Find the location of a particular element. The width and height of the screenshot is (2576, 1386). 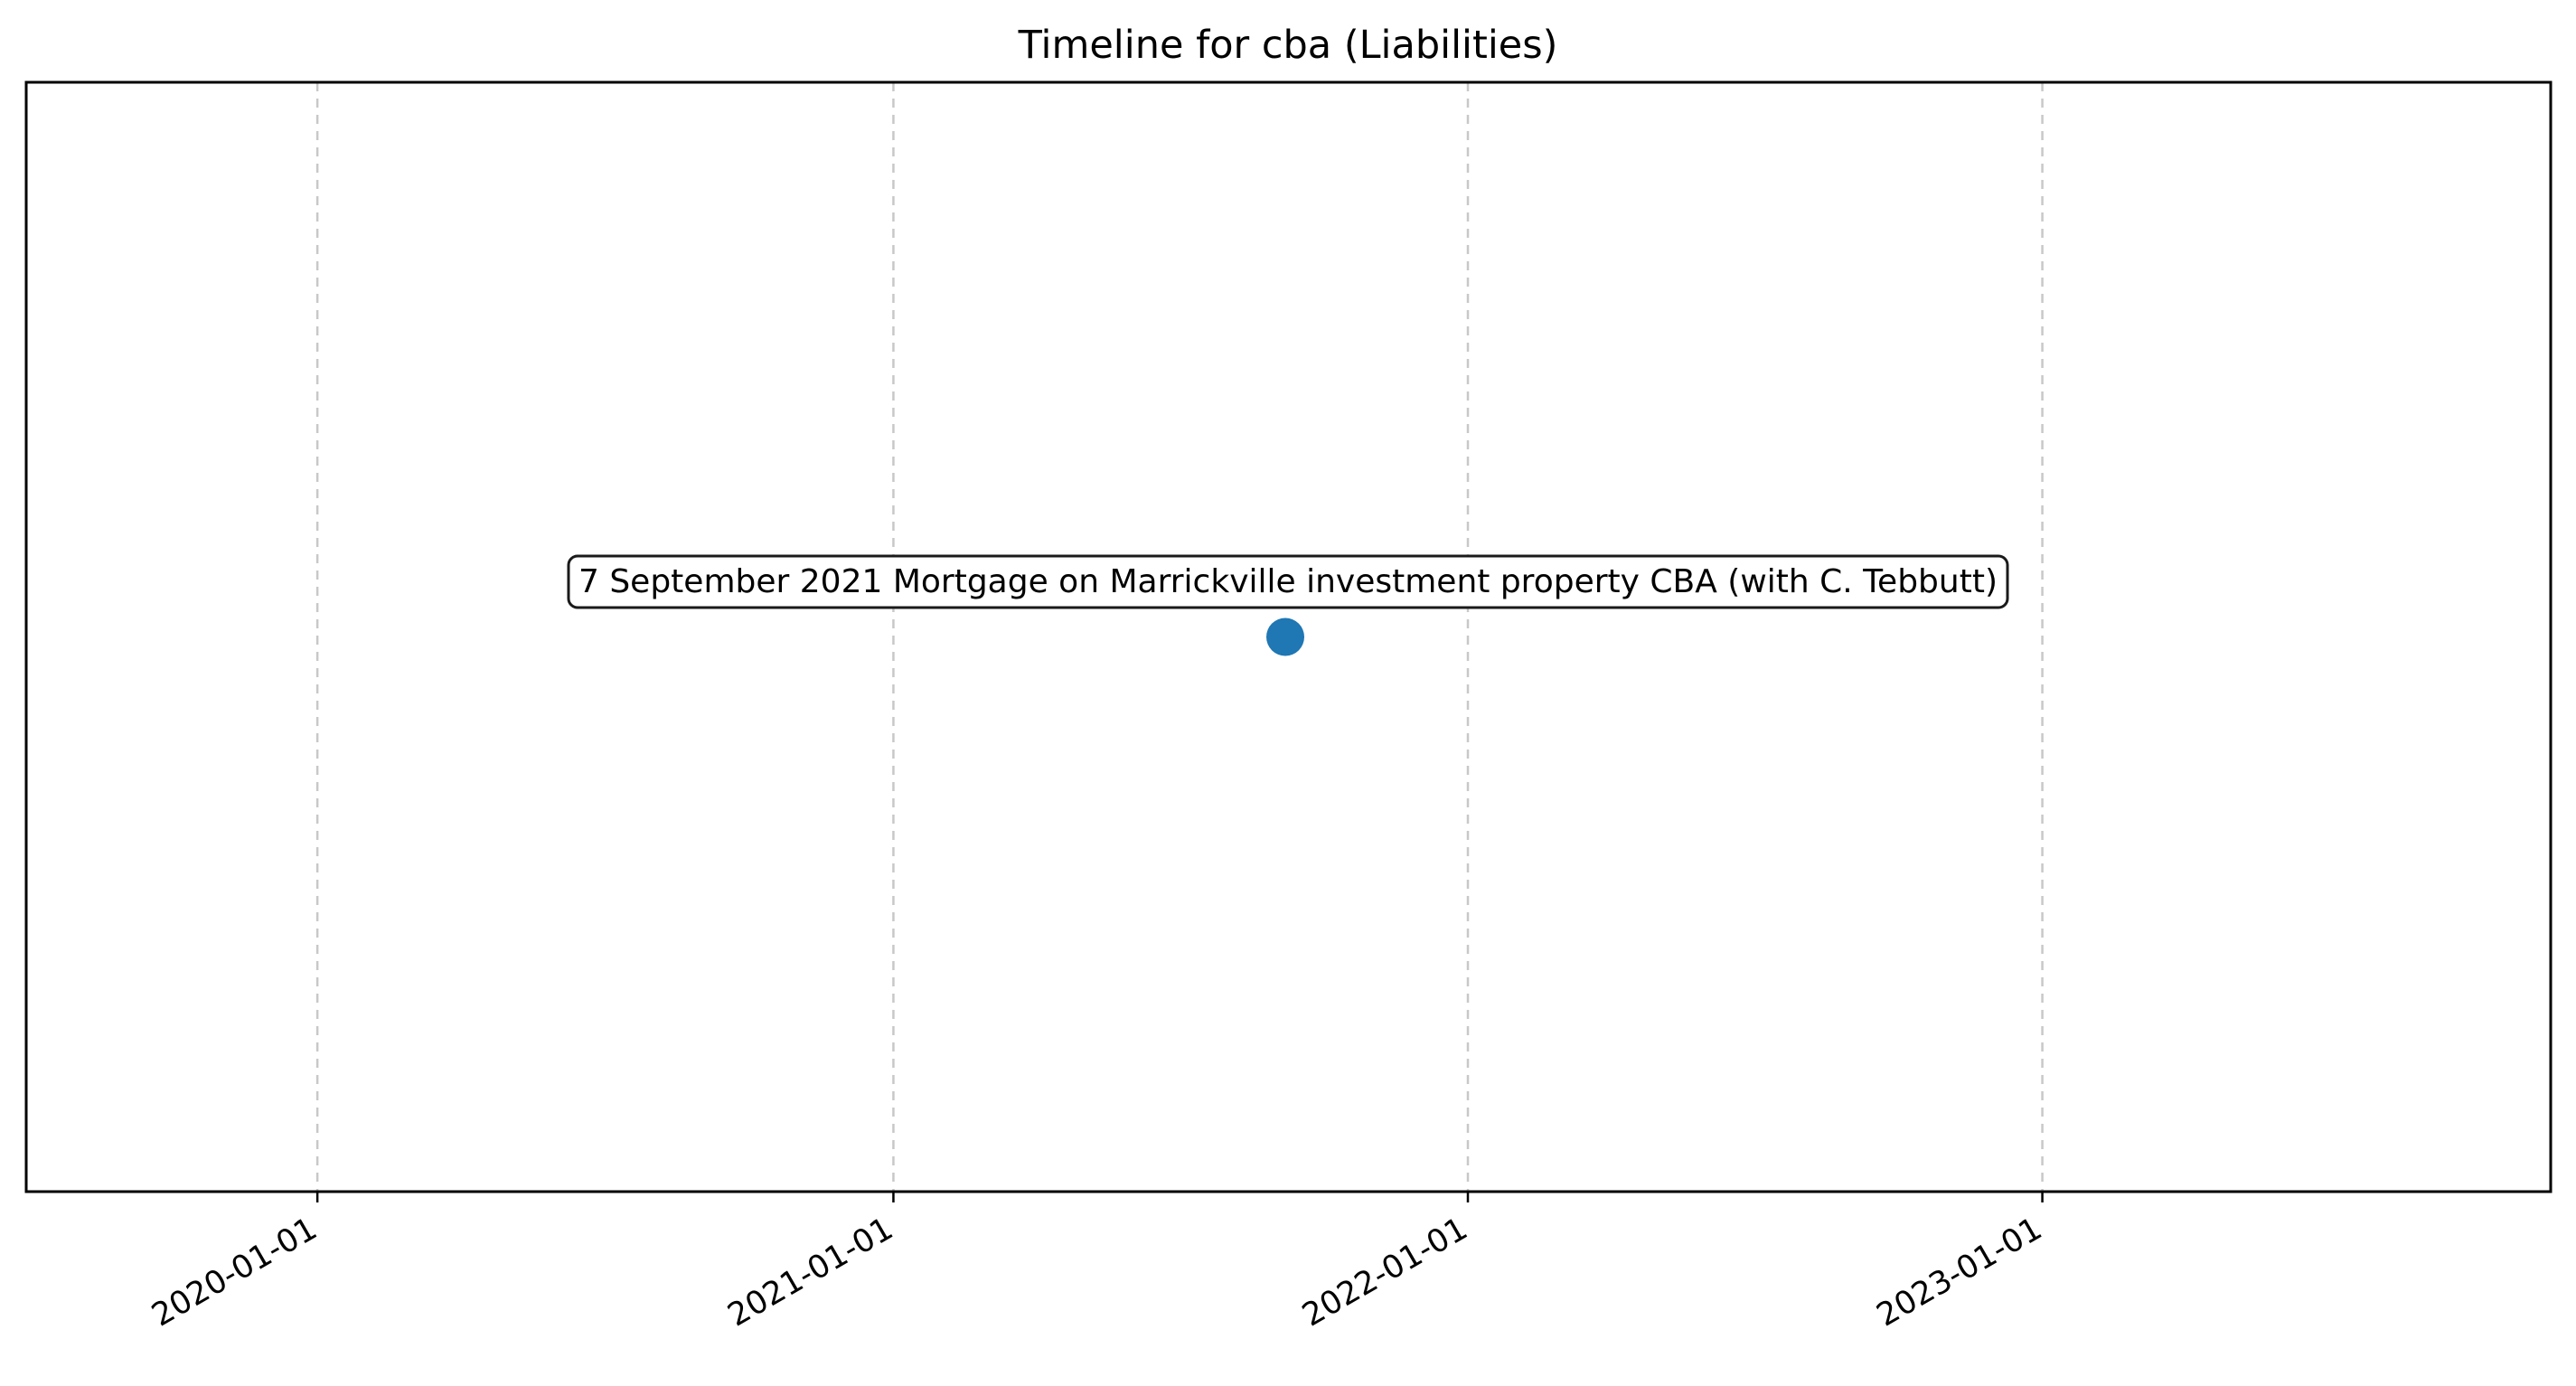

event-point is located at coordinates (1285, 637).